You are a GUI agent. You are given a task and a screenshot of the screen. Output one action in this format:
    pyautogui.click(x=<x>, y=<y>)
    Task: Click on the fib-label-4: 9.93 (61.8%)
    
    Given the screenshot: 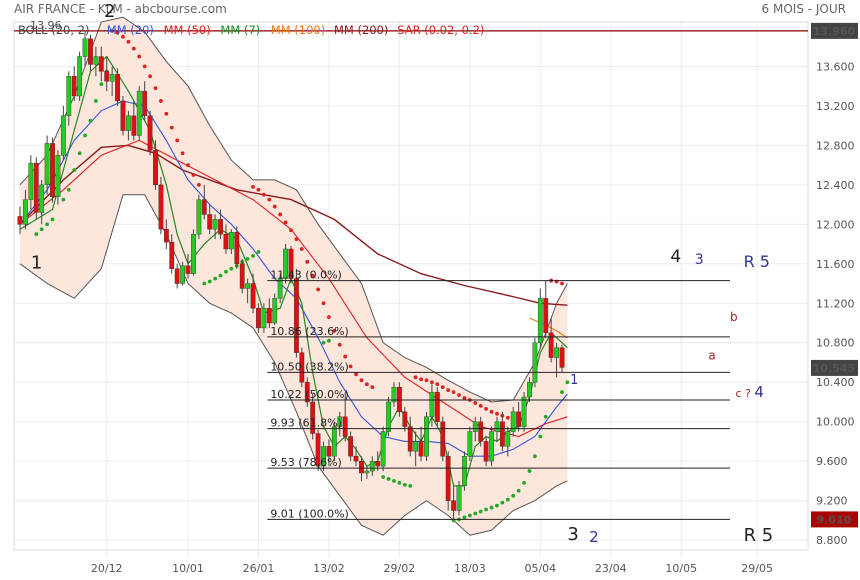 What is the action you would take?
    pyautogui.click(x=306, y=423)
    